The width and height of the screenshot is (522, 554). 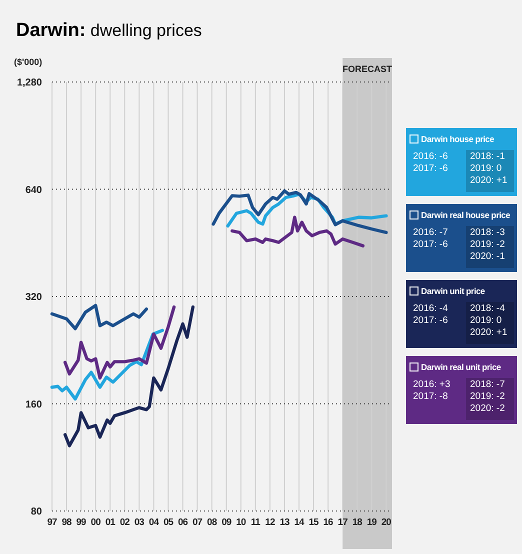 I want to click on x-tick-label: 11, so click(x=256, y=522).